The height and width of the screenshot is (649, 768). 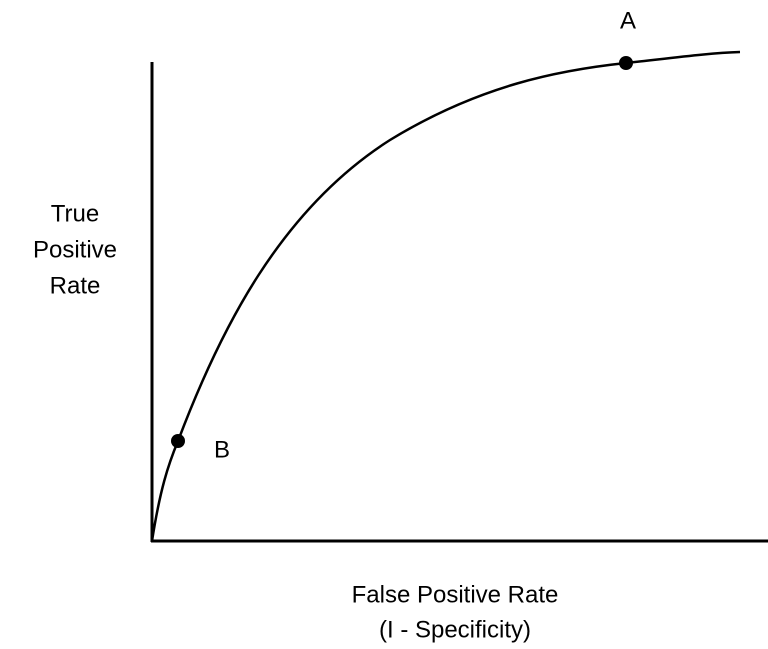 I want to click on point-label: A, so click(x=628, y=20).